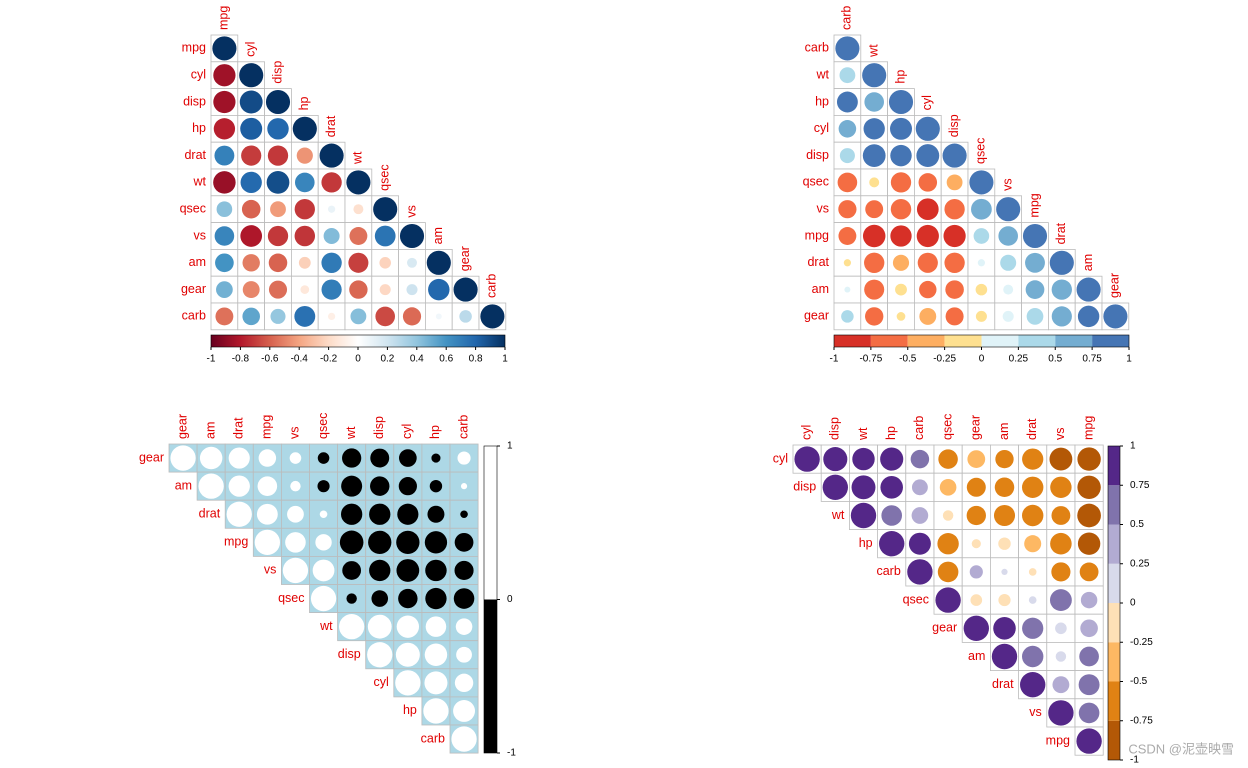 Image resolution: width=1248 pixels, height=768 pixels. Describe the element at coordinates (916, 599) in the screenshot. I see `row-label: qsec` at that location.